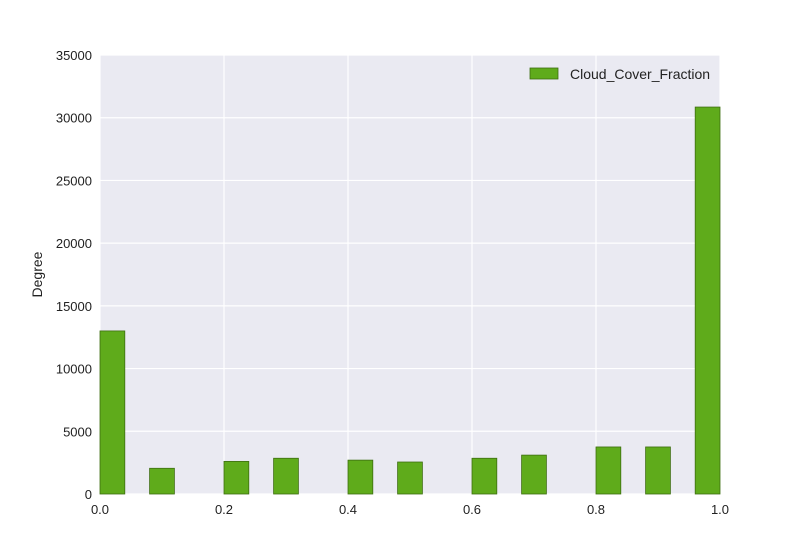 Image resolution: width=800 pixels, height=555 pixels. I want to click on y-tick-label: 15000, so click(74, 306).